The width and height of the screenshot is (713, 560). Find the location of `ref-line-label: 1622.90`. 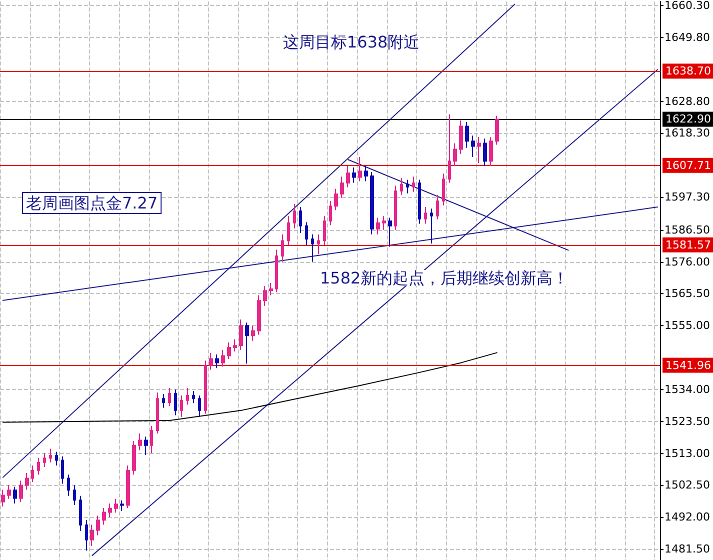

ref-line-label: 1622.90 is located at coordinates (689, 119).